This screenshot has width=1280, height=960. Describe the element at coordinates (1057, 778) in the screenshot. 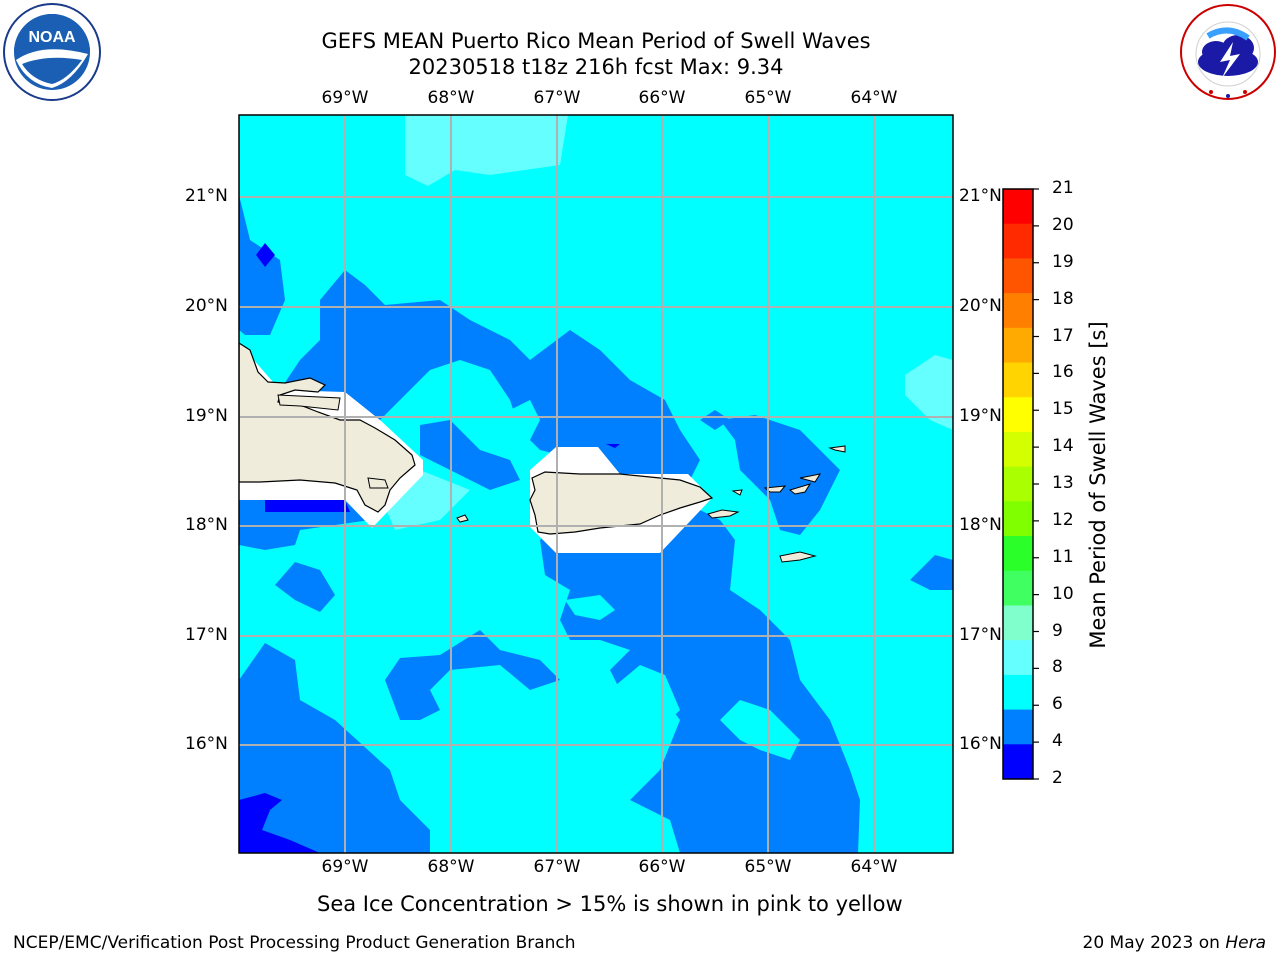

I see `colorbar-tick-label: 2` at that location.